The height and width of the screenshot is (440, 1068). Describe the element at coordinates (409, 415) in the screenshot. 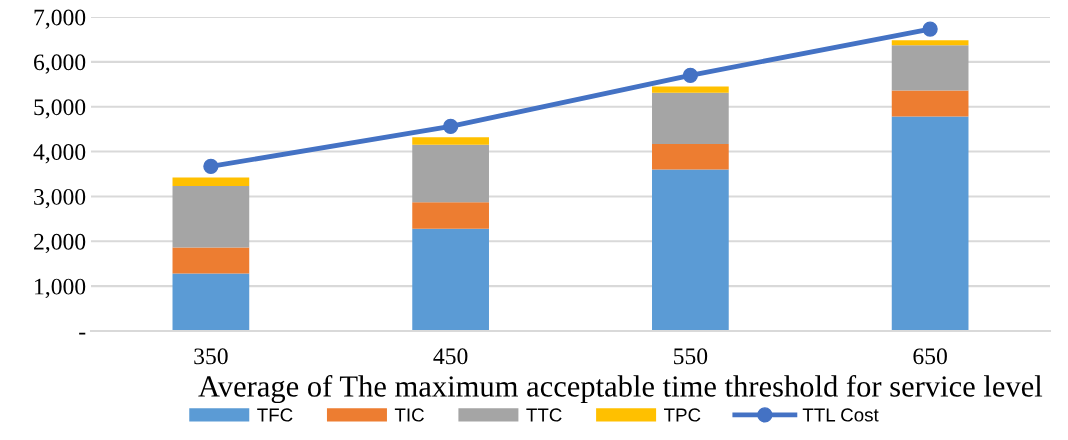

I see `legend-label: TIC` at that location.